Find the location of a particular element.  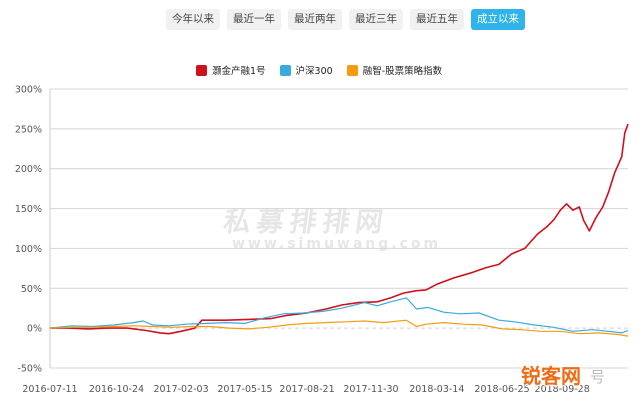

legend-item-fund: 灏金产融1号 is located at coordinates (231, 70).